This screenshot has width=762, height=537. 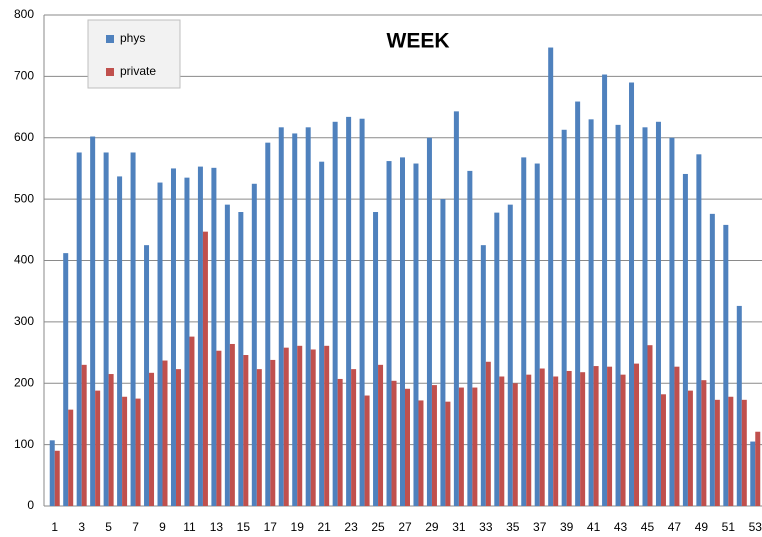 I want to click on x-tick-label: 45, so click(x=648, y=527).